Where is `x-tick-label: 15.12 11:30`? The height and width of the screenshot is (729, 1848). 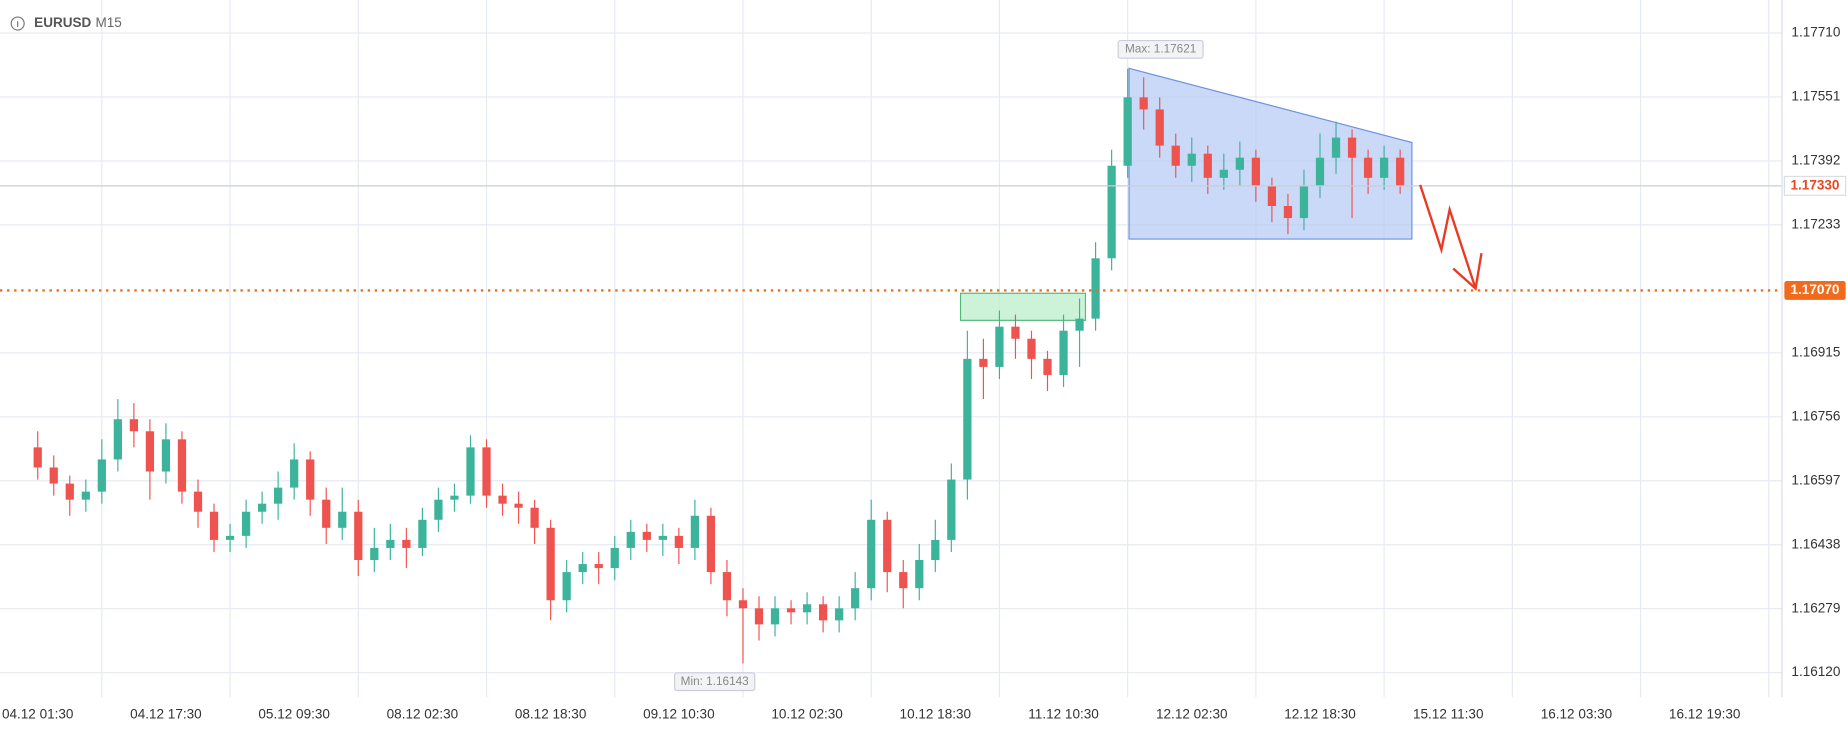 x-tick-label: 15.12 11:30 is located at coordinates (1448, 713).